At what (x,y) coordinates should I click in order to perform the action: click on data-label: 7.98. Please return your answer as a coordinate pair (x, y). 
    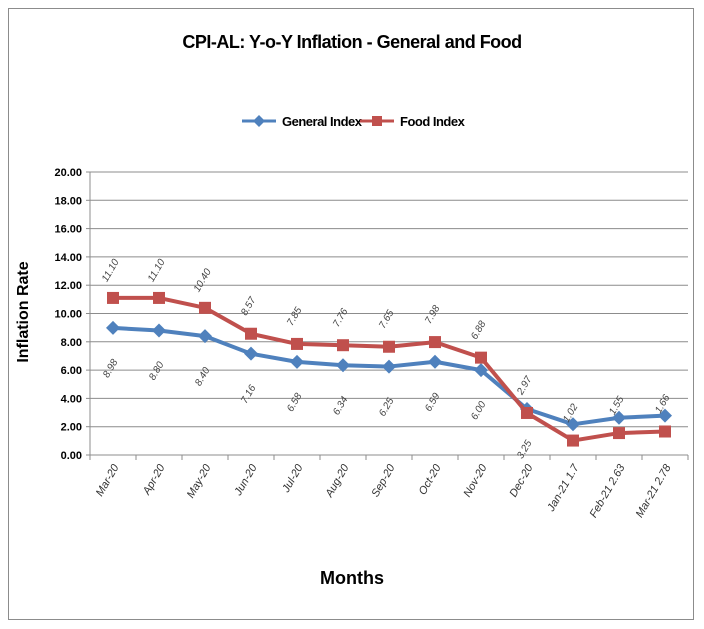
    Looking at the image, I should click on (432, 314).